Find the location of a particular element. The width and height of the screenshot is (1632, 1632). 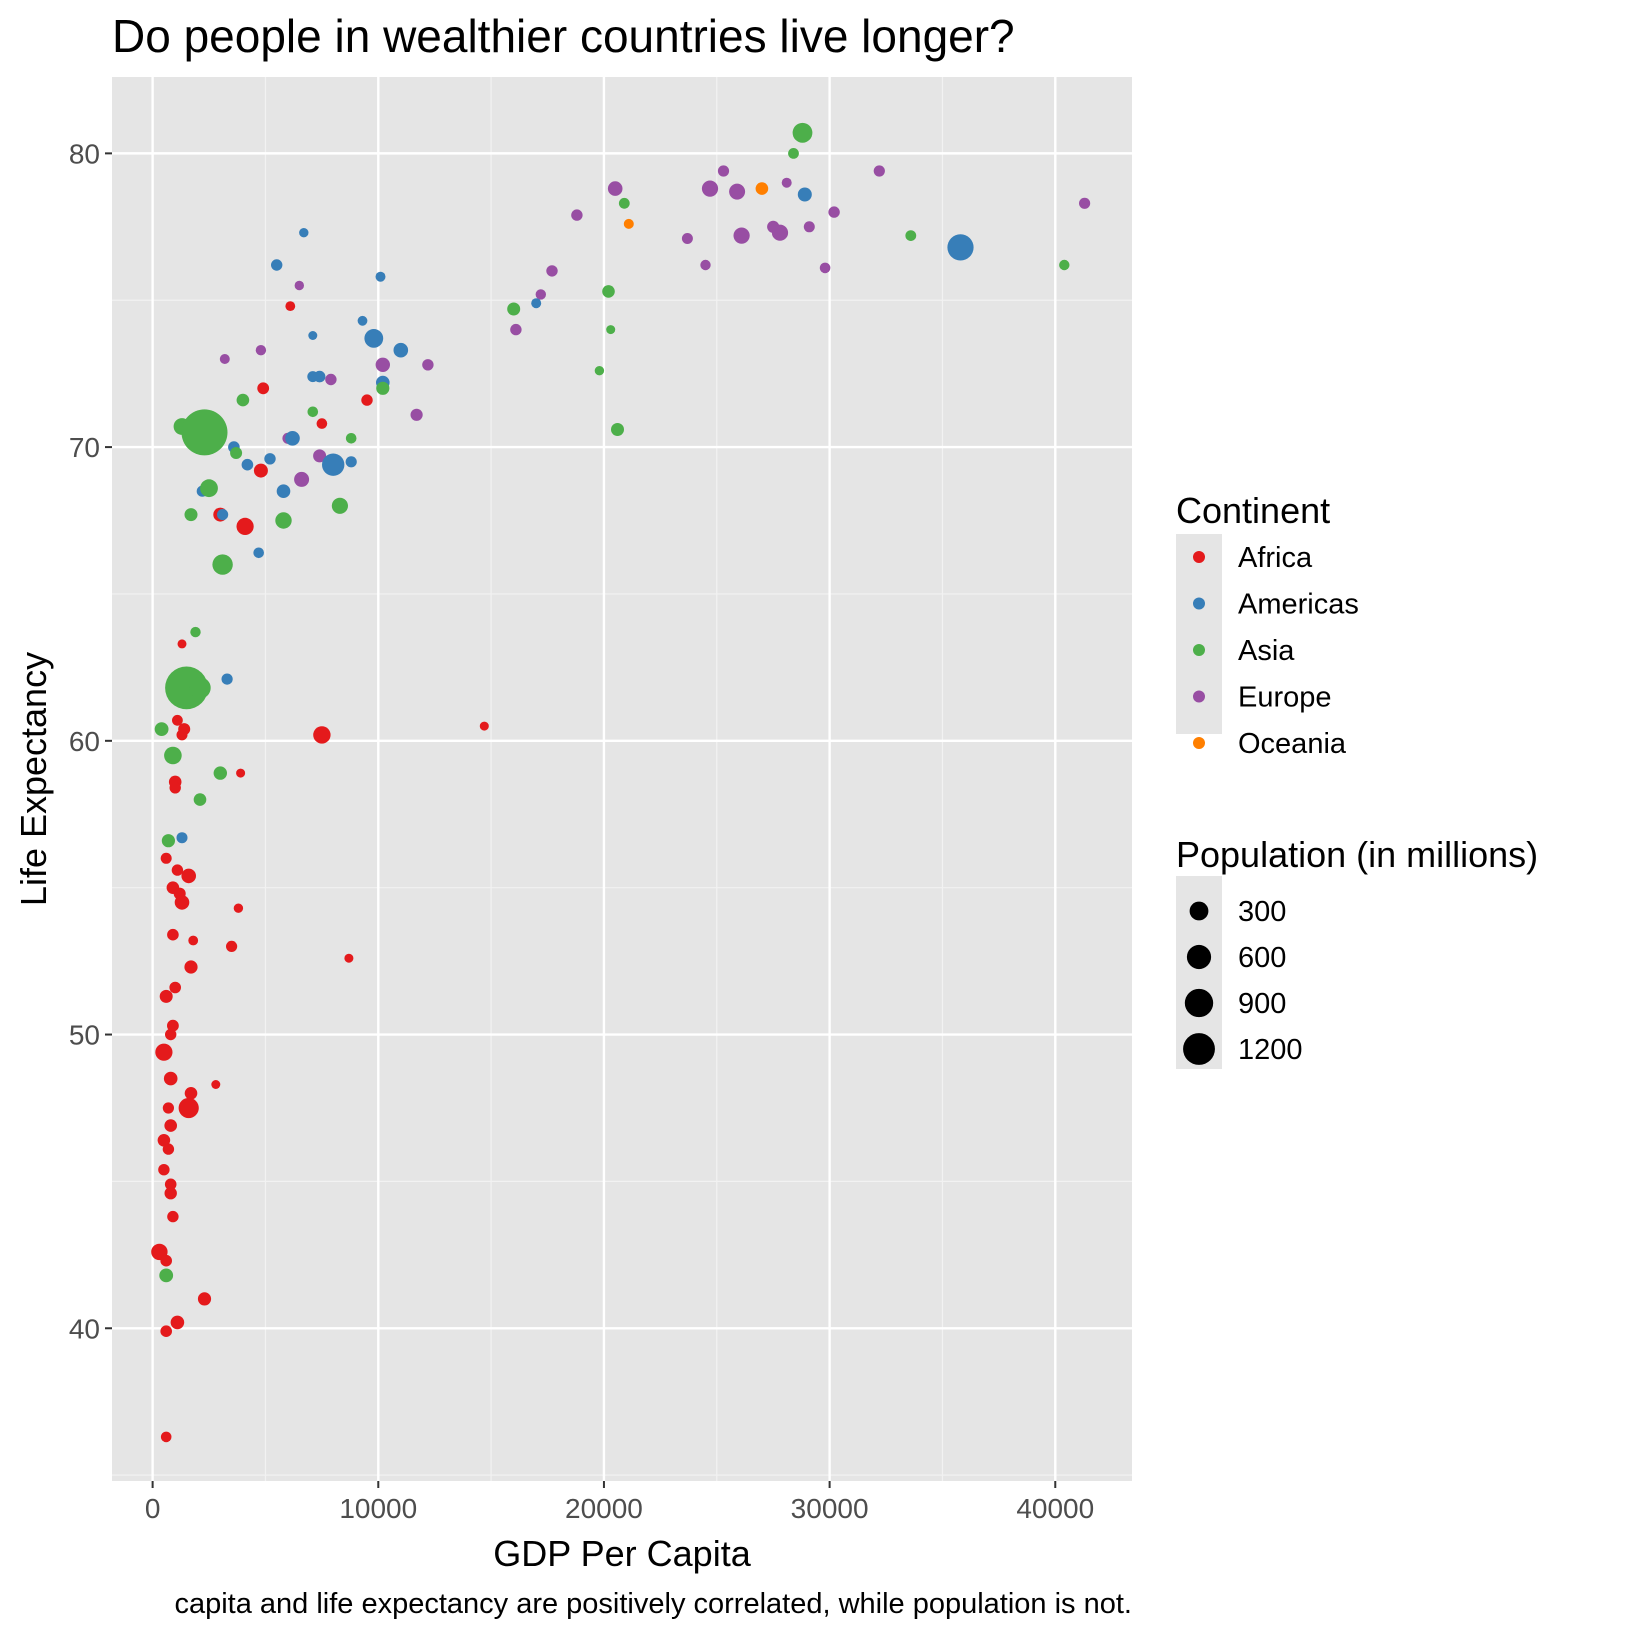

legend-key-americas is located at coordinates (1199, 603).